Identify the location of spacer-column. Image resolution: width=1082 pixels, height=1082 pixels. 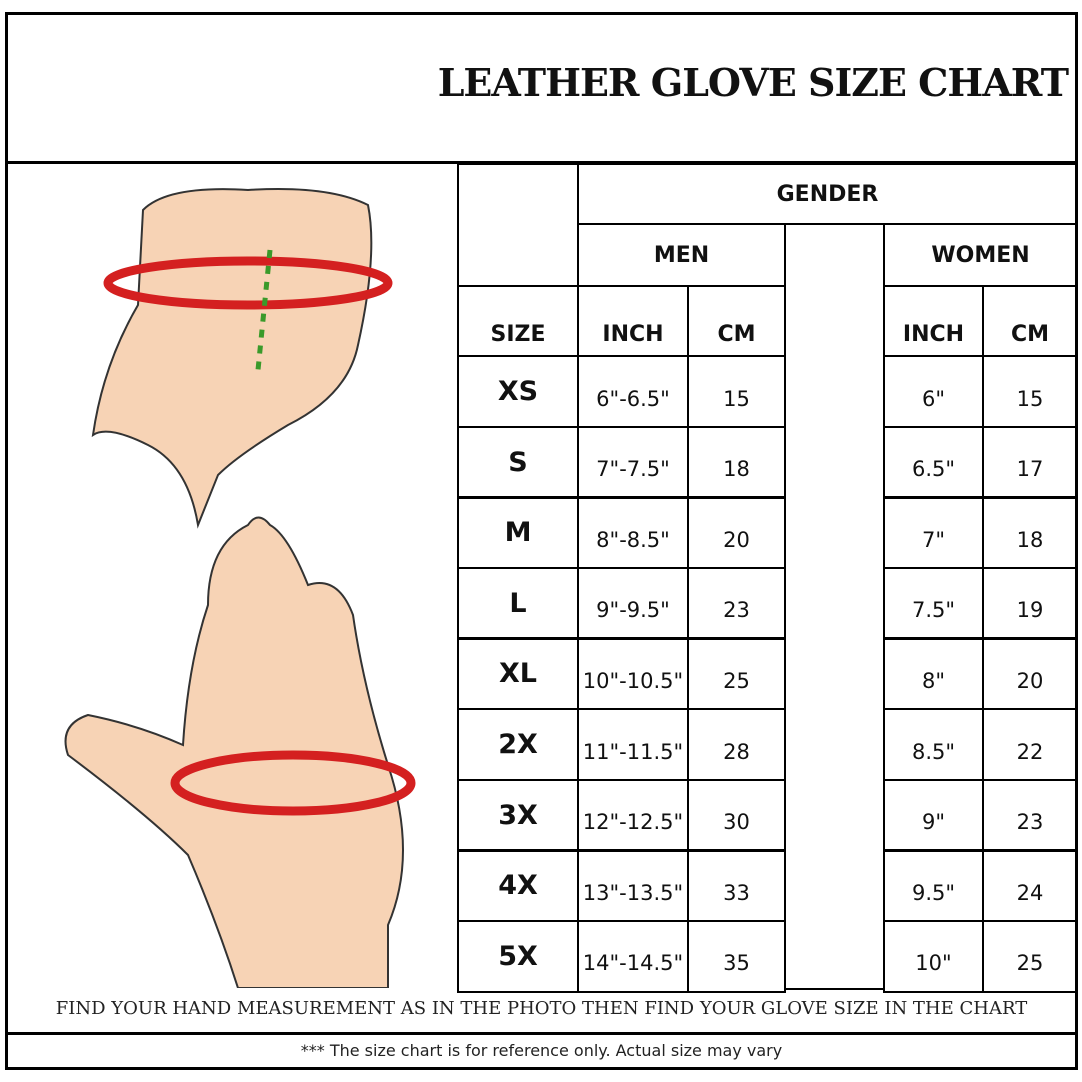
(834, 606).